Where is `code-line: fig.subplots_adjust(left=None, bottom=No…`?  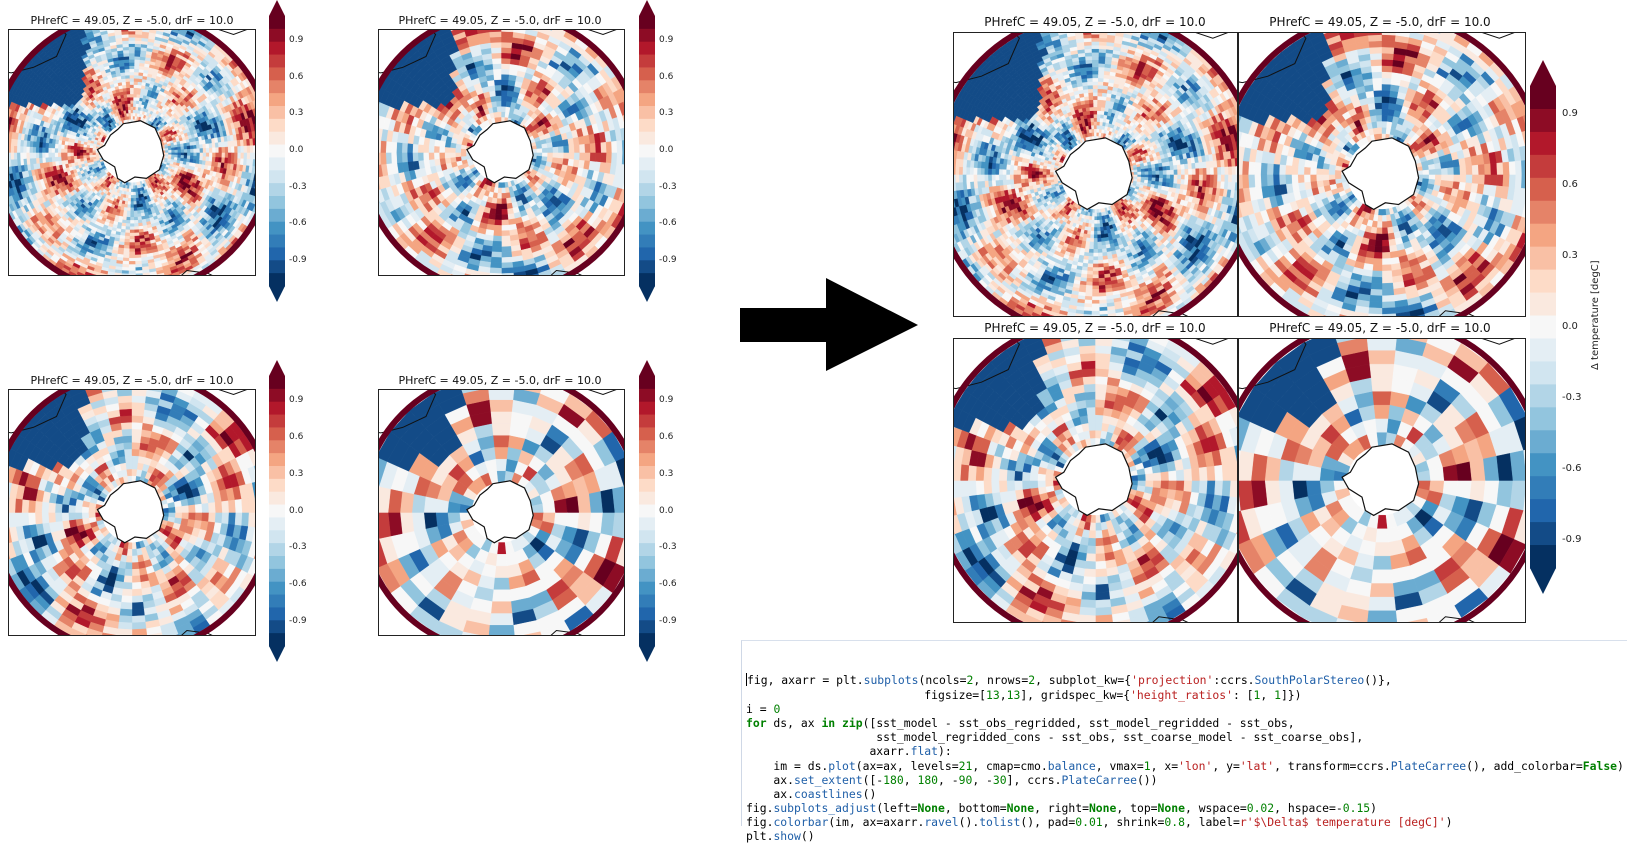 code-line: fig.subplots_adjust(left=None, bottom=No… is located at coordinates (1186, 808).